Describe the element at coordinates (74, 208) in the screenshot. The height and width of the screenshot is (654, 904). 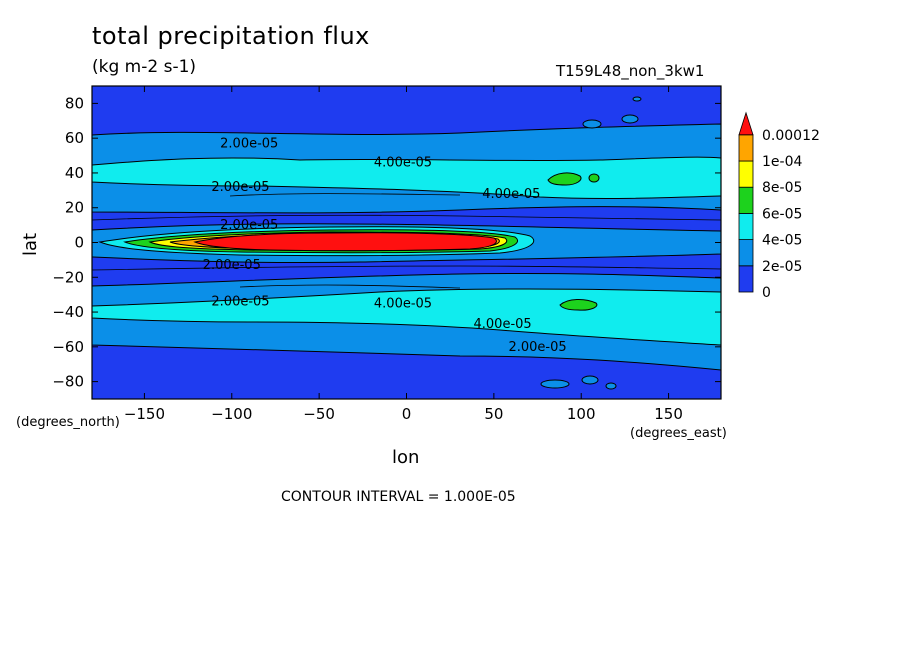
I see `y-tick-label: 20` at that location.